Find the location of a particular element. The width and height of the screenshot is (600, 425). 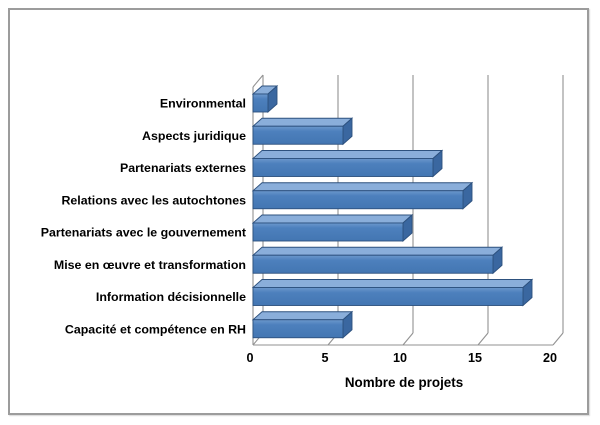

category-label-3: Relations avec les autochtones is located at coordinates (153, 200).